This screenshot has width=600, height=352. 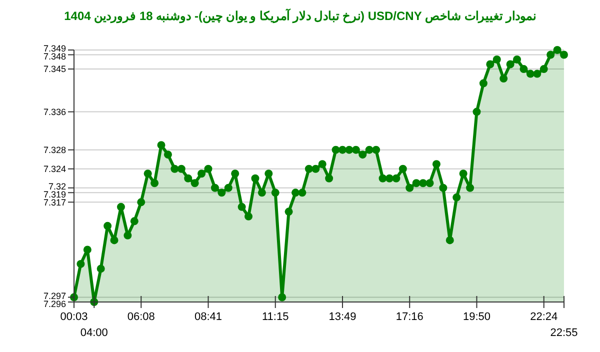 What do you see at coordinates (54, 57) in the screenshot?
I see `y-tick-label: 7.348` at bounding box center [54, 57].